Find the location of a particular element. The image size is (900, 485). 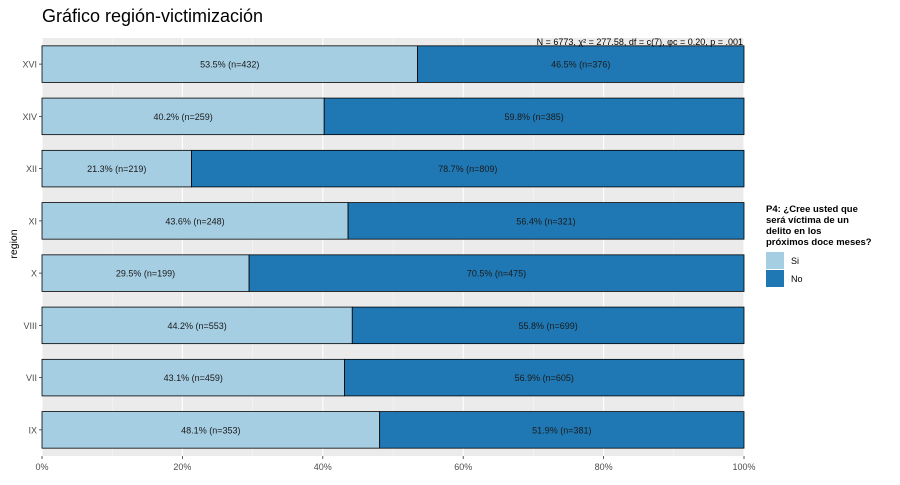

y-tick-label: XII is located at coordinates (31, 169).